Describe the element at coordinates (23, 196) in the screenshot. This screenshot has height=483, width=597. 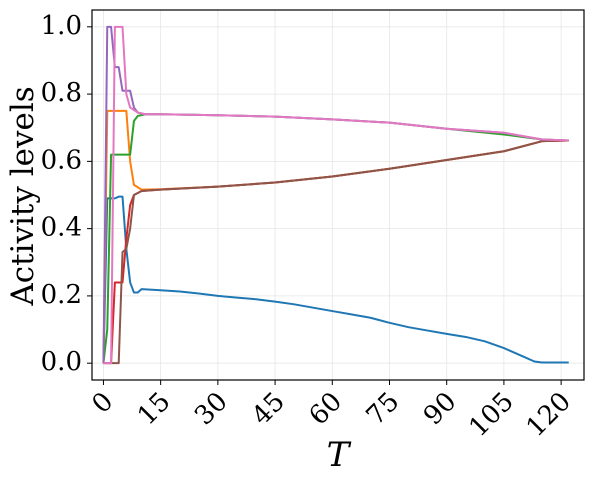
I see `y-axis-title: Activity levels` at that location.